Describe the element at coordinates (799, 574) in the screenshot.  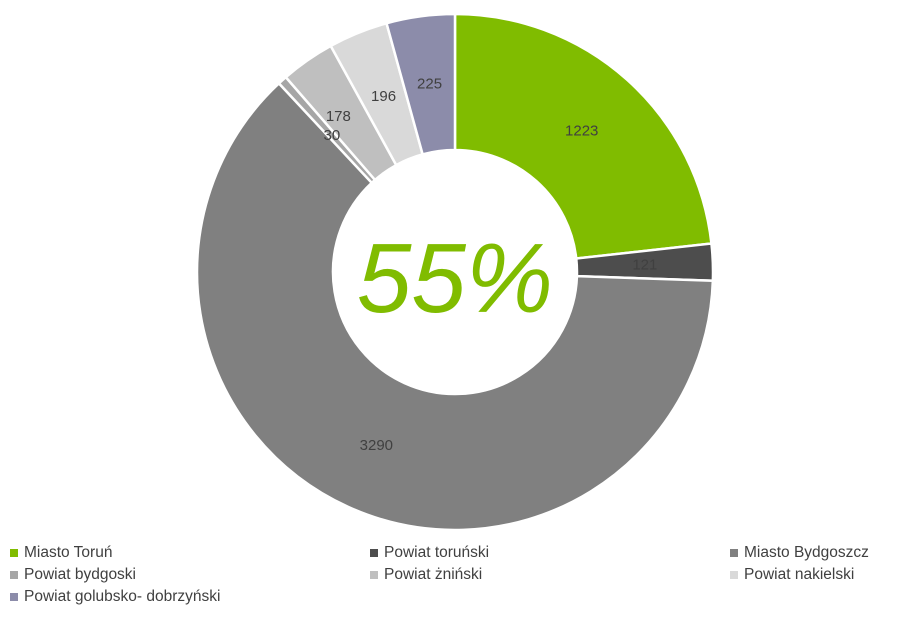
I see `legend-label: Powiat nakielski` at that location.